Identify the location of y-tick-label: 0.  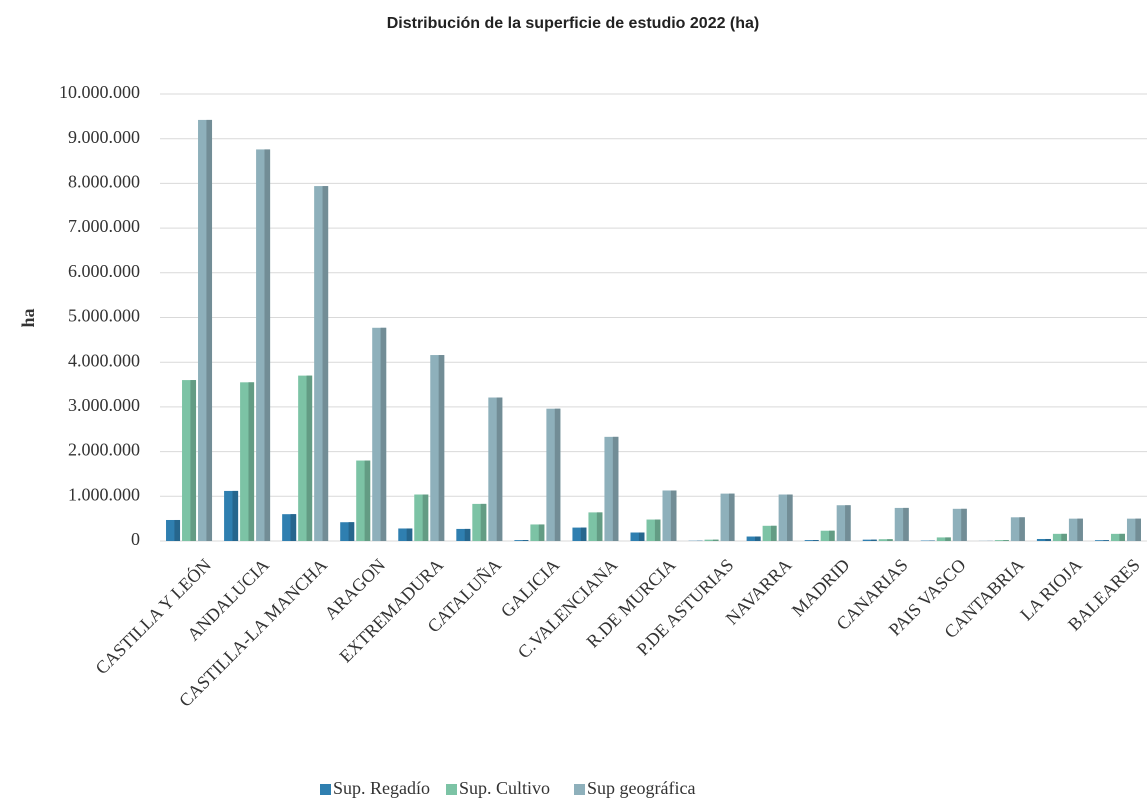
(135, 539).